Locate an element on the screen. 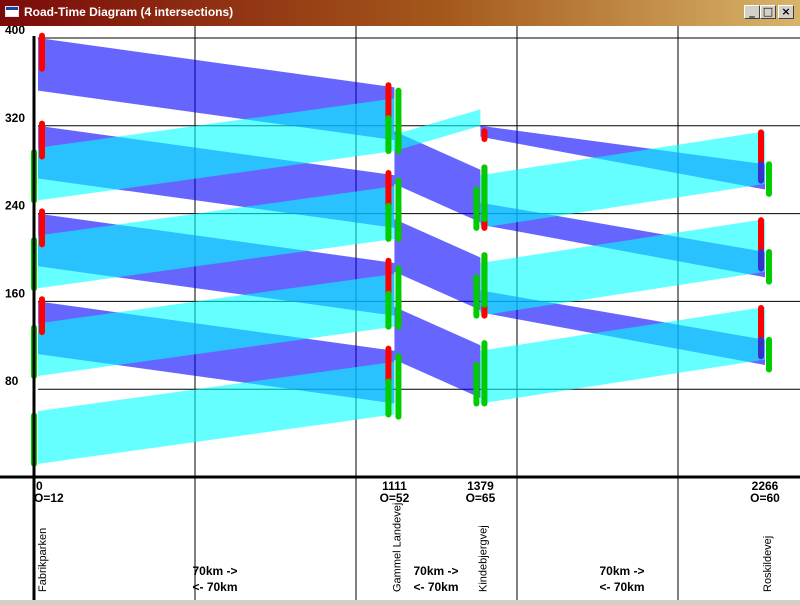 Image resolution: width=800 pixels, height=605 pixels. y-tick-label: 400 is located at coordinates (15, 31).